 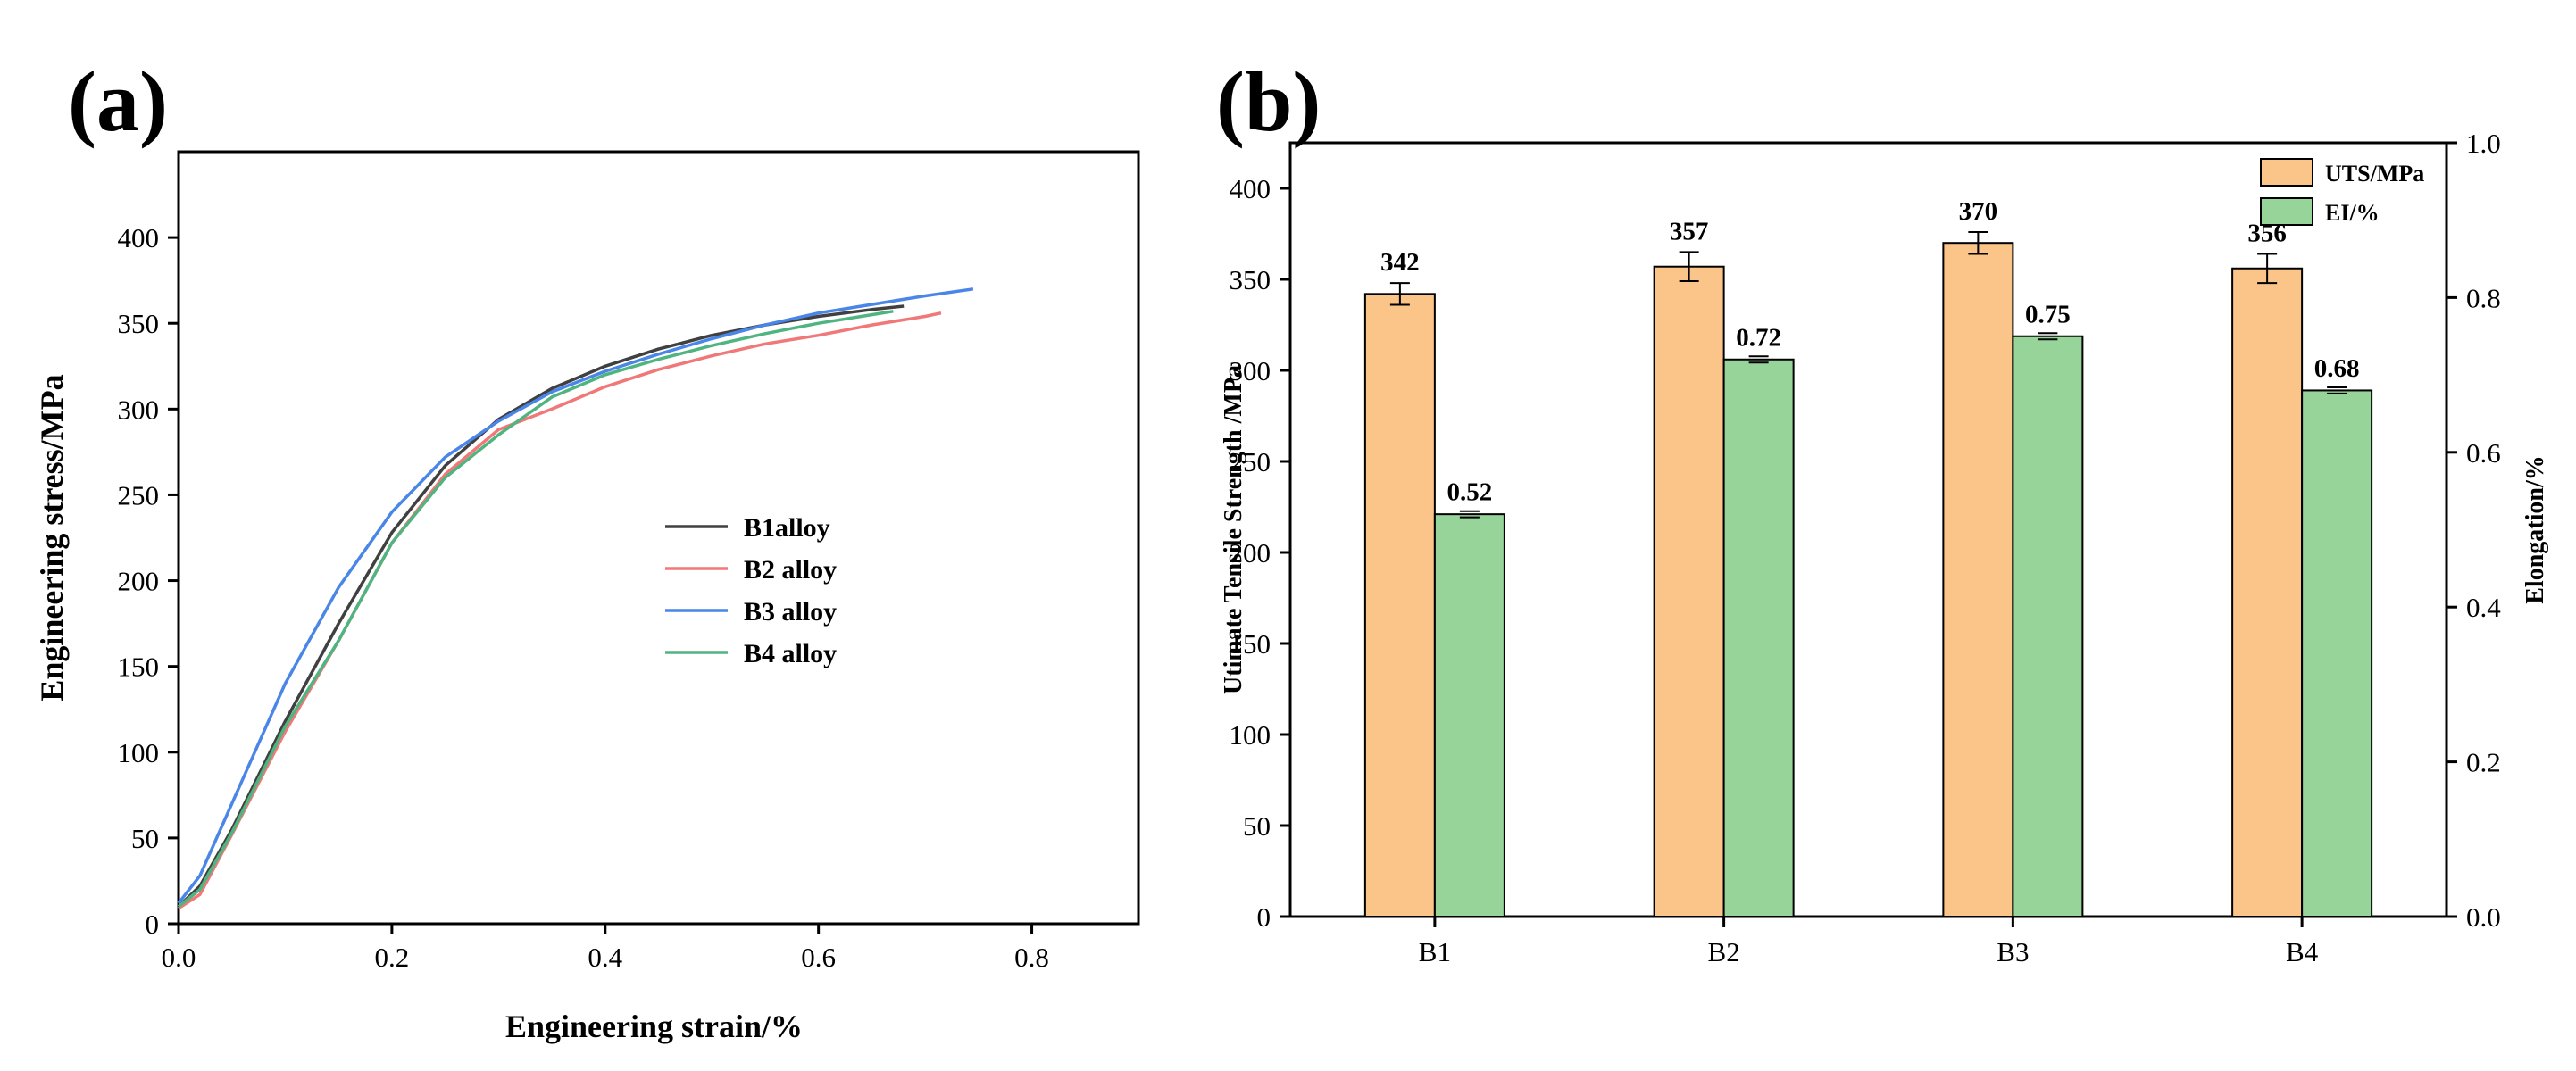 What do you see at coordinates (790, 612) in the screenshot?
I see `legend-label-3: B3 alloy` at bounding box center [790, 612].